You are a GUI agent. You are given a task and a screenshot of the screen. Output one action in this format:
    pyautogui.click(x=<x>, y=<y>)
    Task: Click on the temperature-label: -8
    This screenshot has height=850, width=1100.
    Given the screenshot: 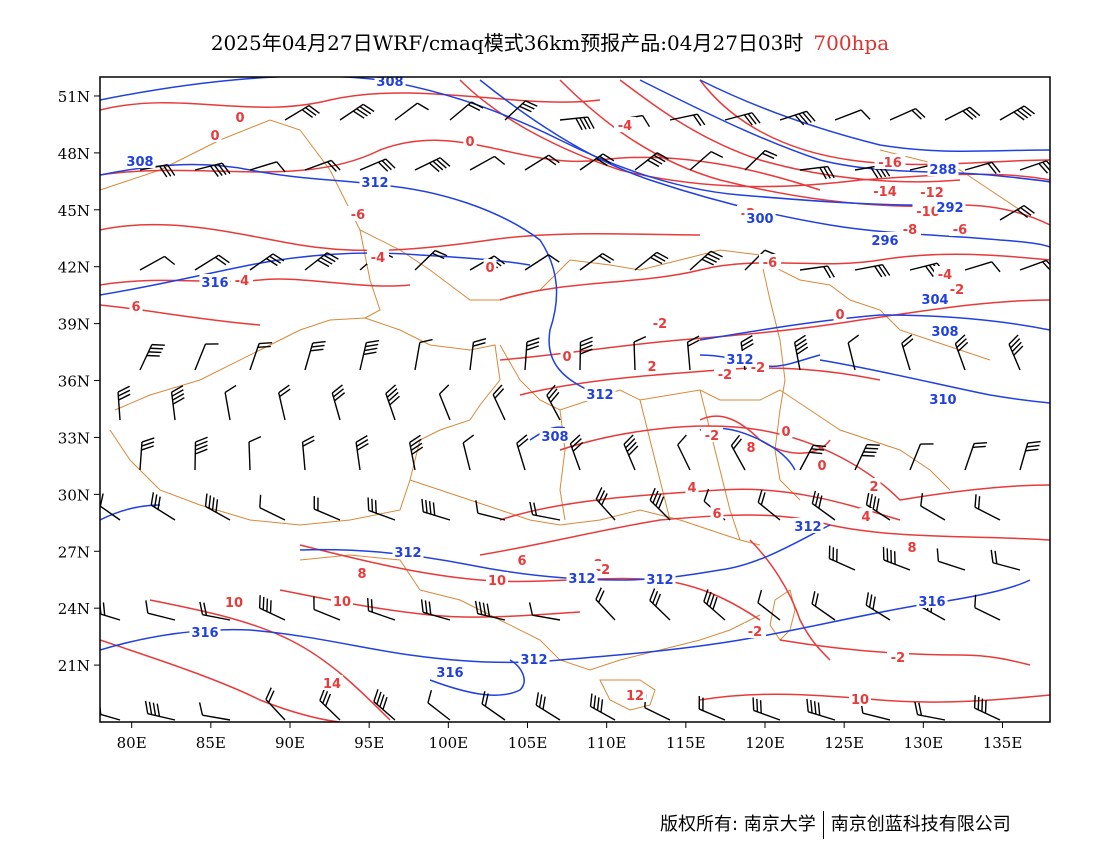 What is the action you would take?
    pyautogui.click(x=910, y=229)
    